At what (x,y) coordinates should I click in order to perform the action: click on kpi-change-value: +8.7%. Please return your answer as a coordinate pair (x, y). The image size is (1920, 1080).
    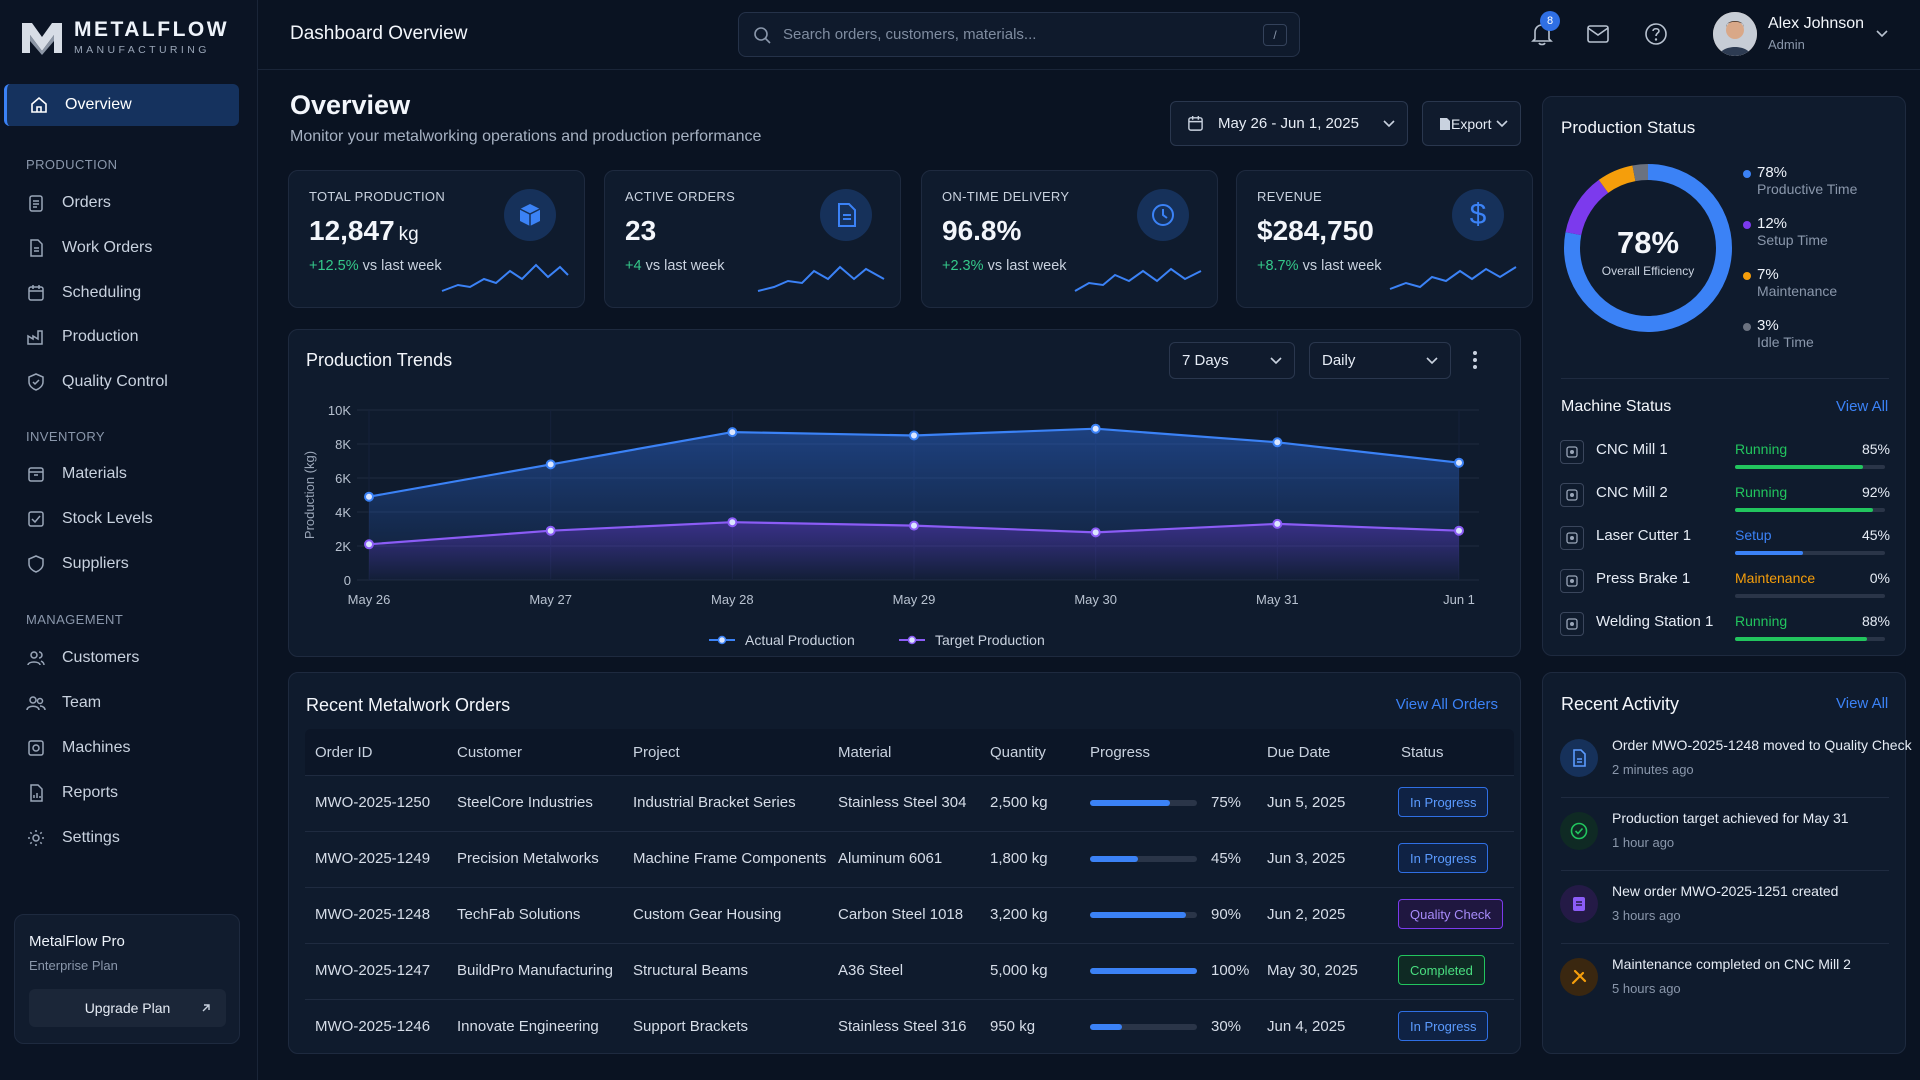
    Looking at the image, I should click on (1278, 266).